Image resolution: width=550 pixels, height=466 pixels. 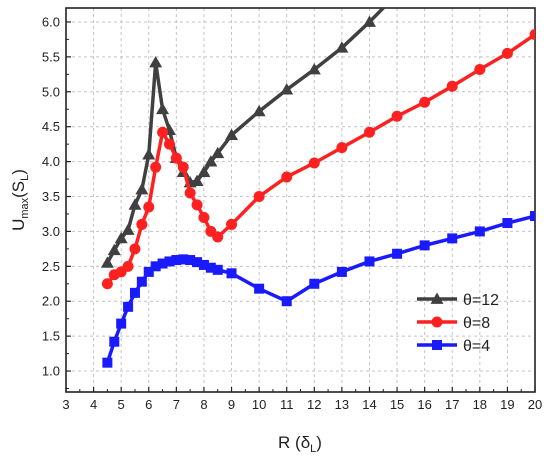 I want to click on x-tick-label: 7, so click(x=176, y=404).